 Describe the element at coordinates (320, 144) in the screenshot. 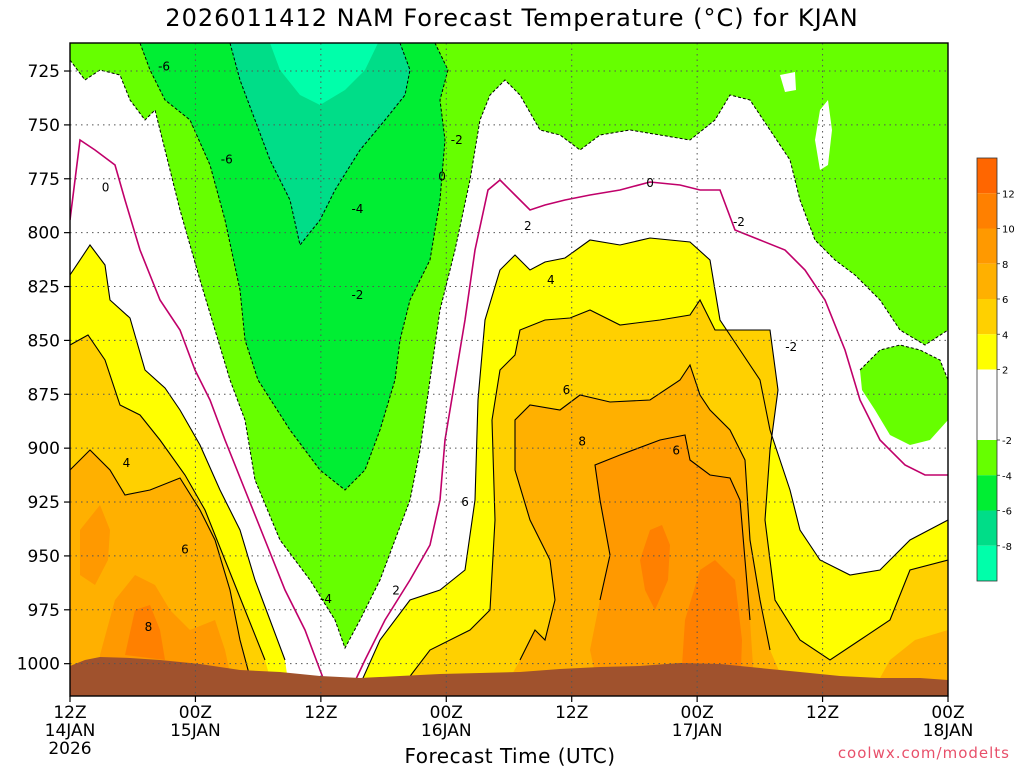

I see `cold-region-dark` at that location.